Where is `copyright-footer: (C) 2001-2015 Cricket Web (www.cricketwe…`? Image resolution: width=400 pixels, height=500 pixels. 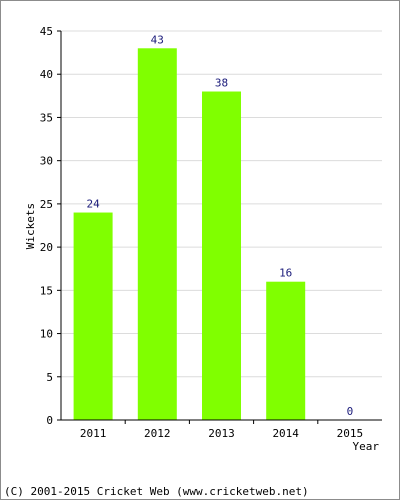
copyright-footer: (C) 2001-2015 Cricket Web (www.cricketwe… is located at coordinates (156, 491).